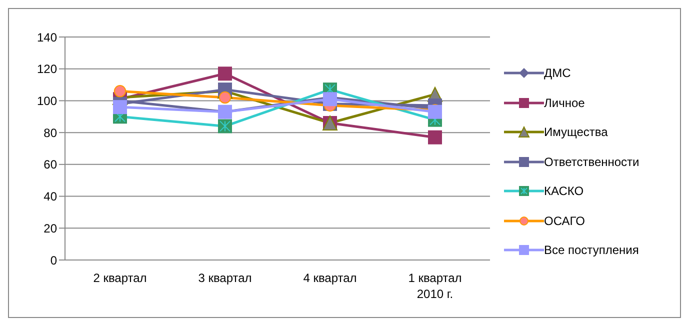 The image size is (689, 326). I want to click on y-tick-label: 100, so click(47, 101).